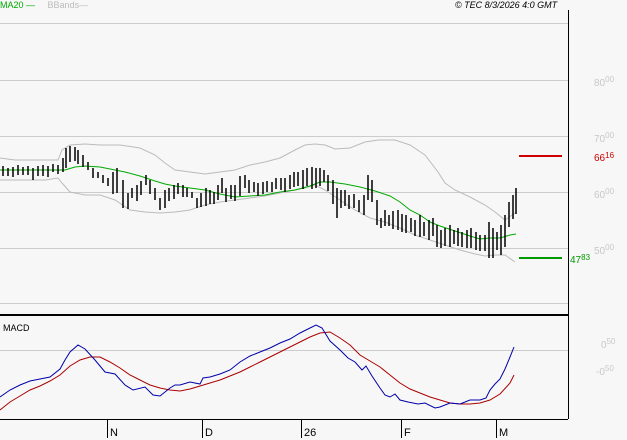  Describe the element at coordinates (604, 194) in the screenshot. I see `price-axis-label: 6000` at that location.